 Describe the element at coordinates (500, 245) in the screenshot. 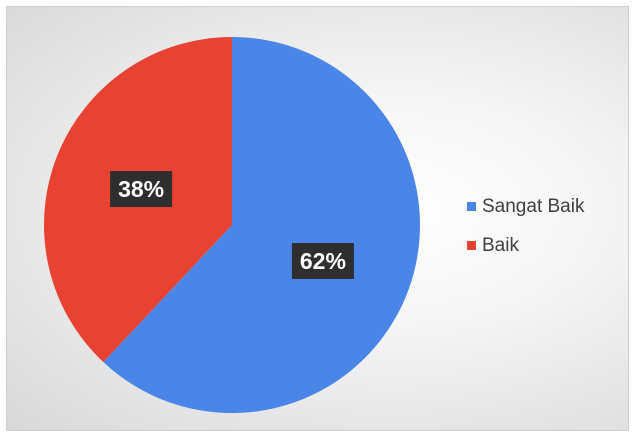

I see `legend-label-baik: Baik` at that location.